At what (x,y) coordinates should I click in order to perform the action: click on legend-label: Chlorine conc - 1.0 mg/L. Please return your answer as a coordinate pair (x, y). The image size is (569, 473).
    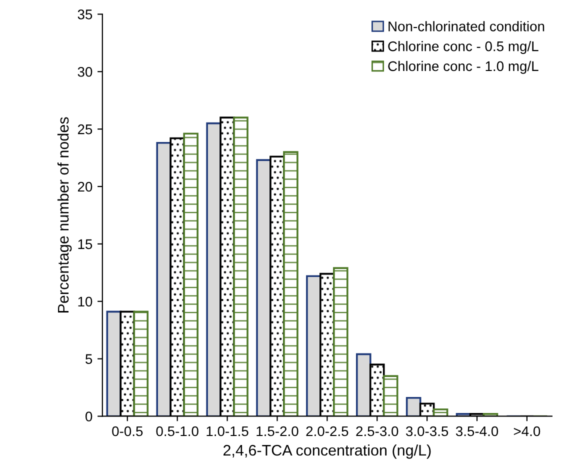
    Looking at the image, I should click on (463, 67).